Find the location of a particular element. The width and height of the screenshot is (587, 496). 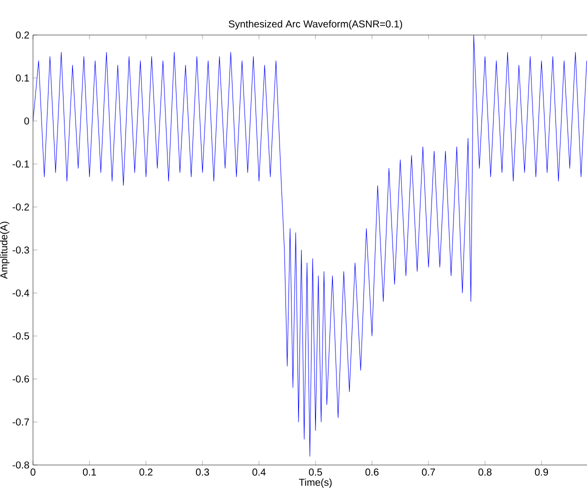

y-tick-label: -0.3 is located at coordinates (21, 250).